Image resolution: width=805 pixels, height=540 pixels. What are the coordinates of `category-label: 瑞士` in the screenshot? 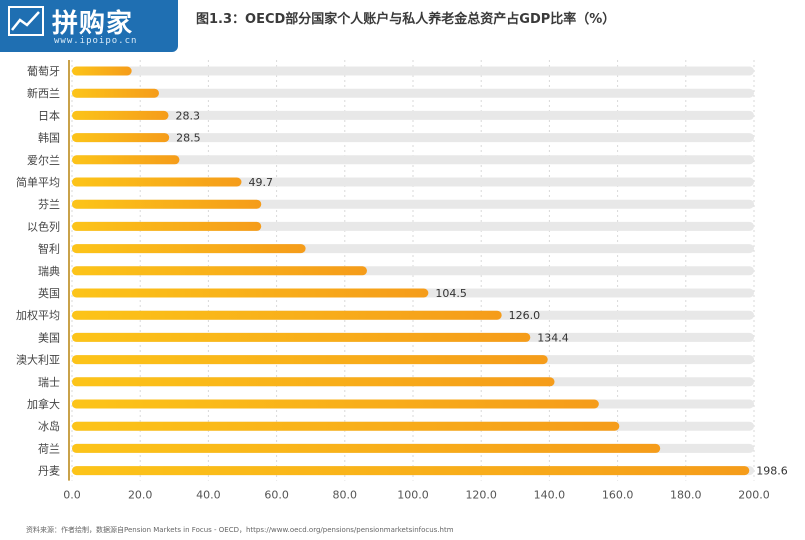 It's located at (49, 382).